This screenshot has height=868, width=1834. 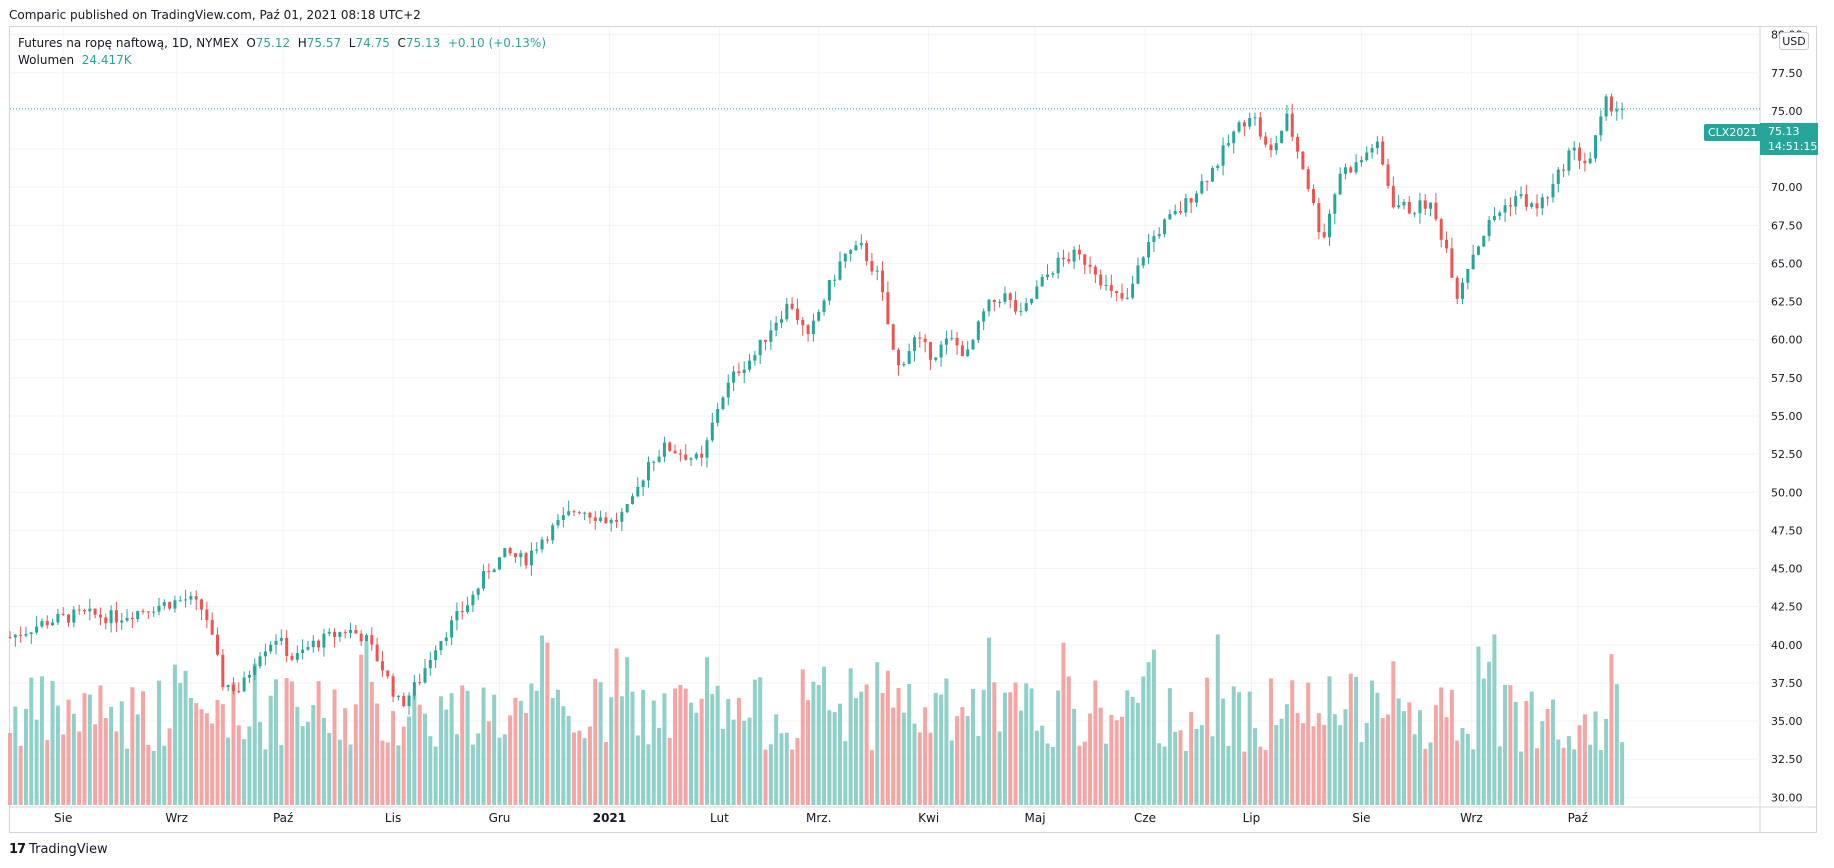 What do you see at coordinates (372, 43) in the screenshot?
I see `low-value: 74.75` at bounding box center [372, 43].